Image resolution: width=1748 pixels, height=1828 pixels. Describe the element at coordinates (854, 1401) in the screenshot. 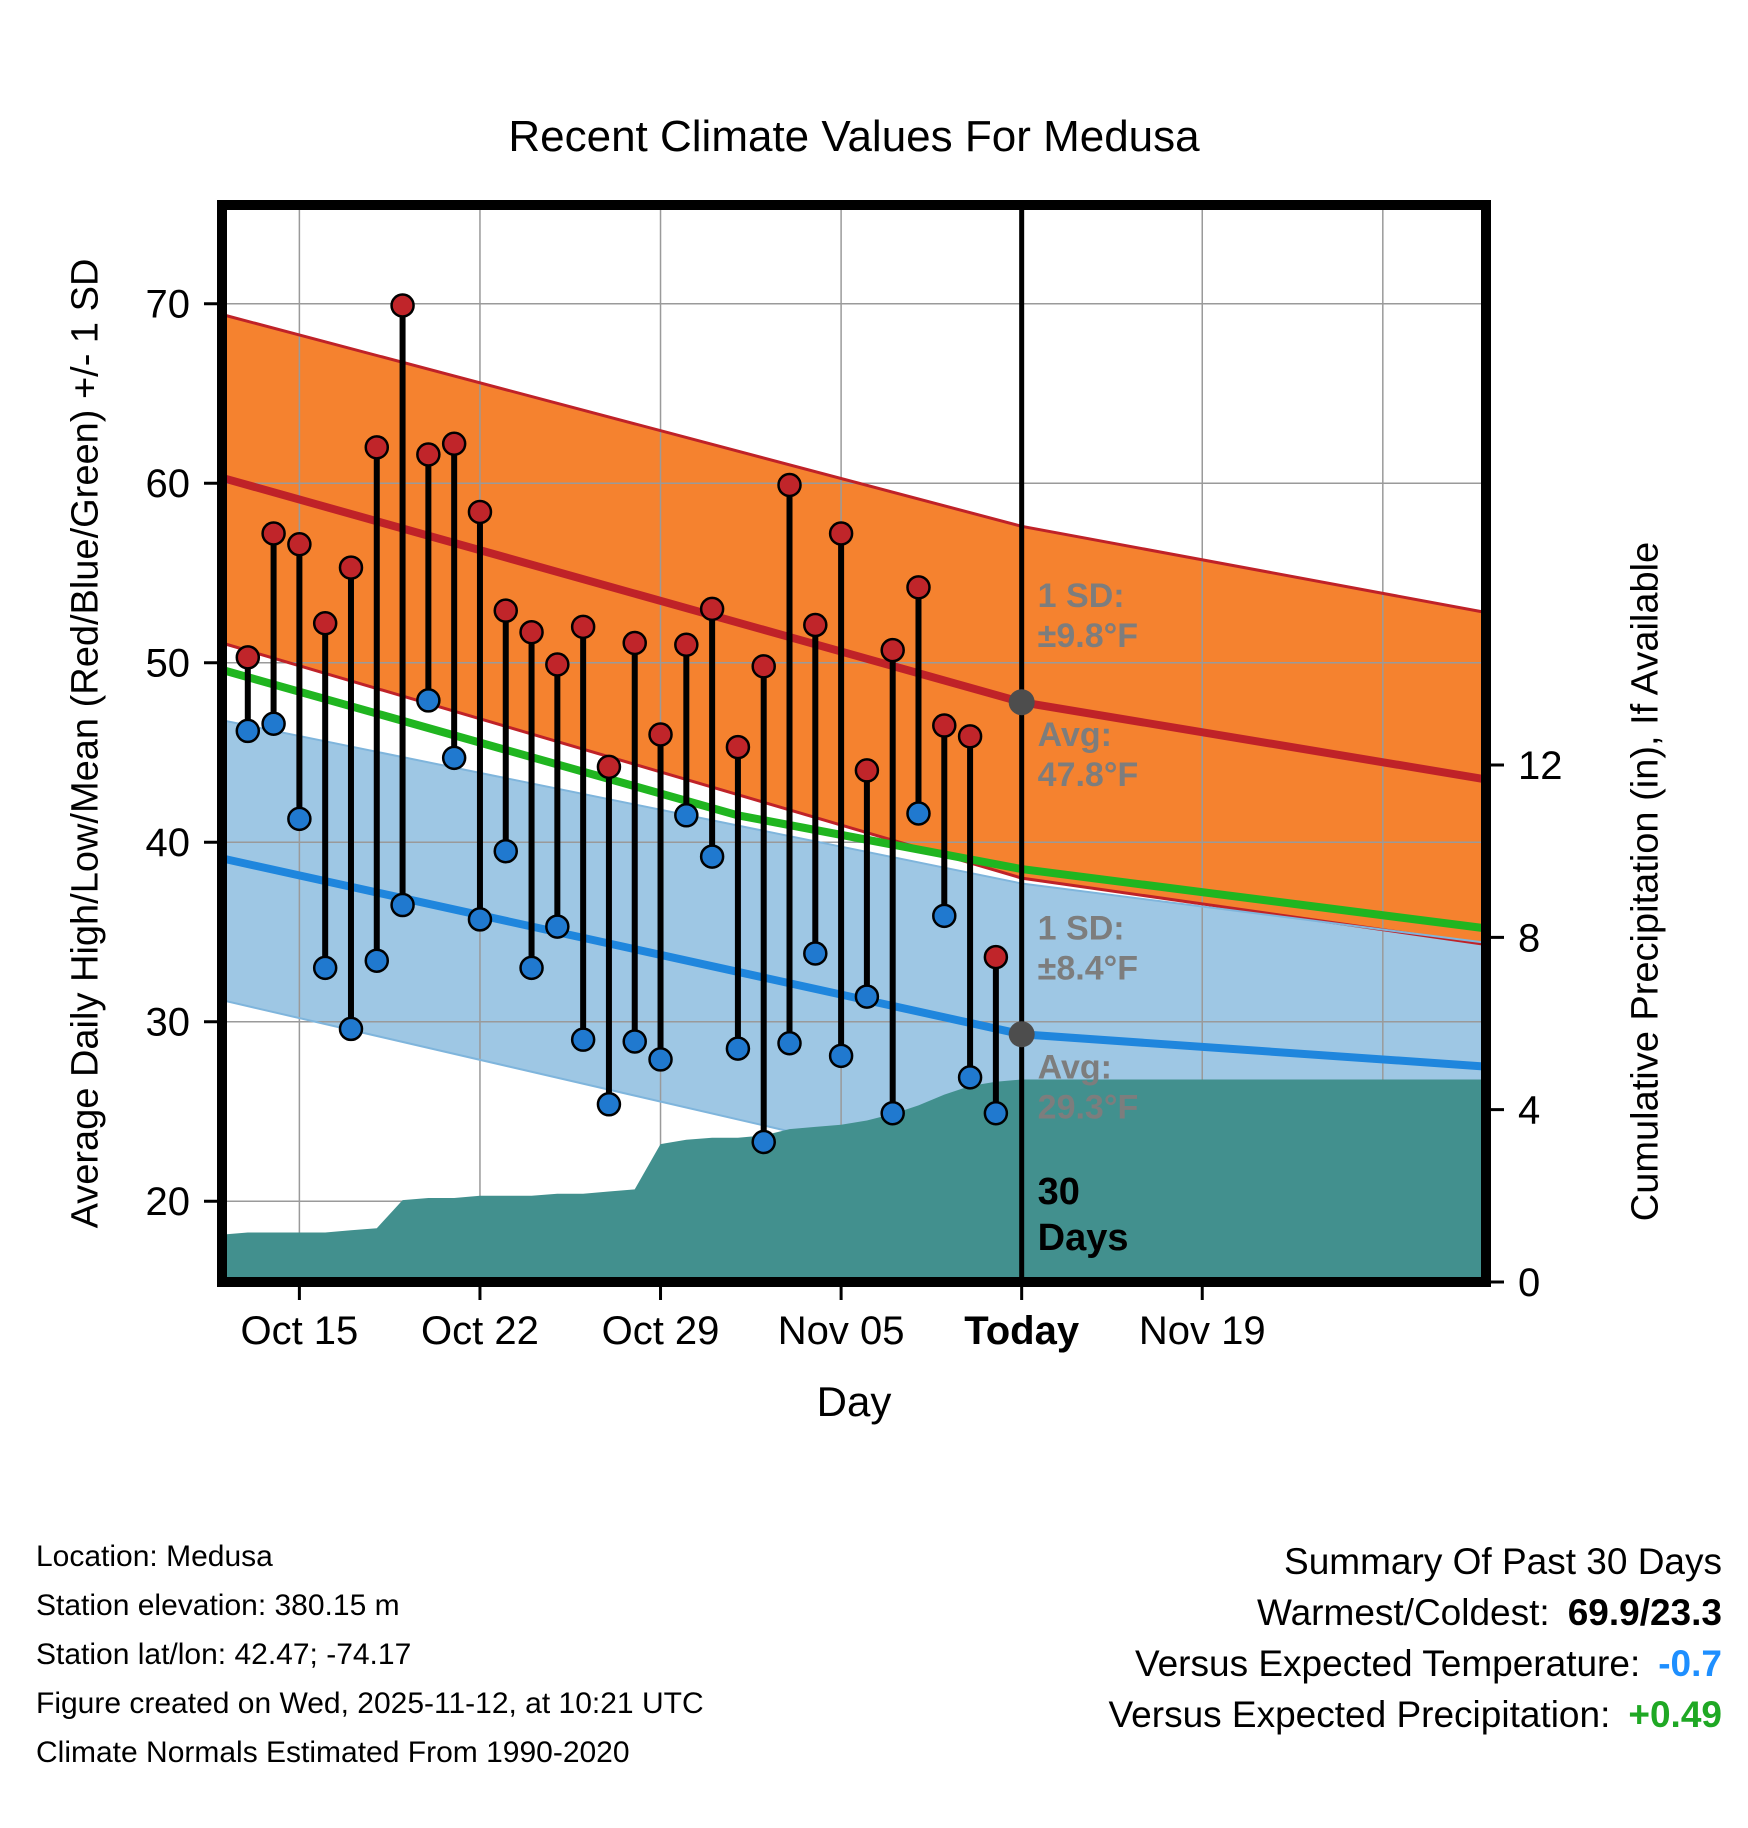

I see `x-axis-label: Day` at that location.